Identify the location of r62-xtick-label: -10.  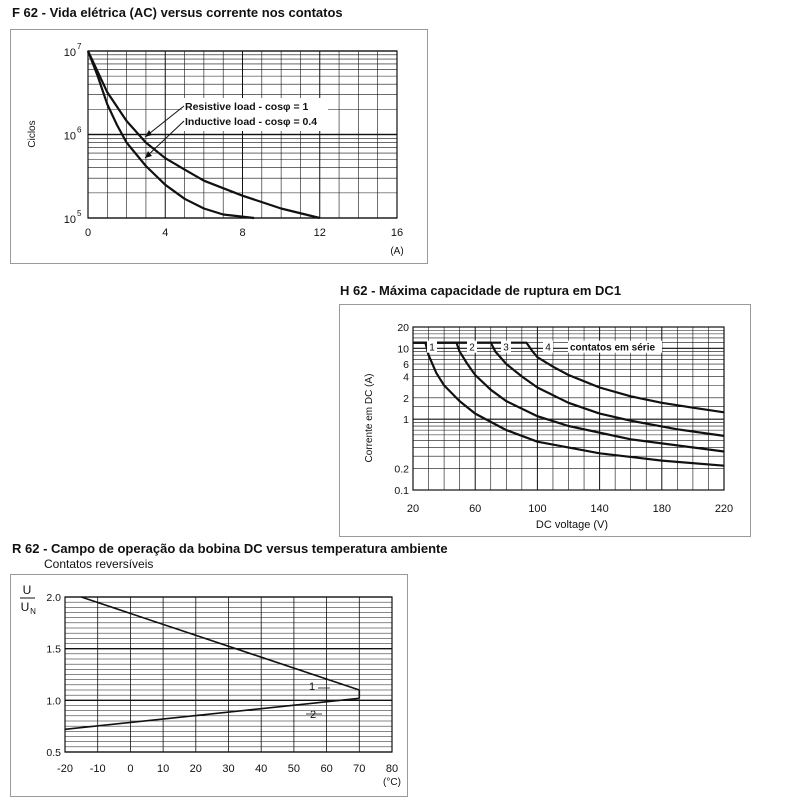
(98, 769).